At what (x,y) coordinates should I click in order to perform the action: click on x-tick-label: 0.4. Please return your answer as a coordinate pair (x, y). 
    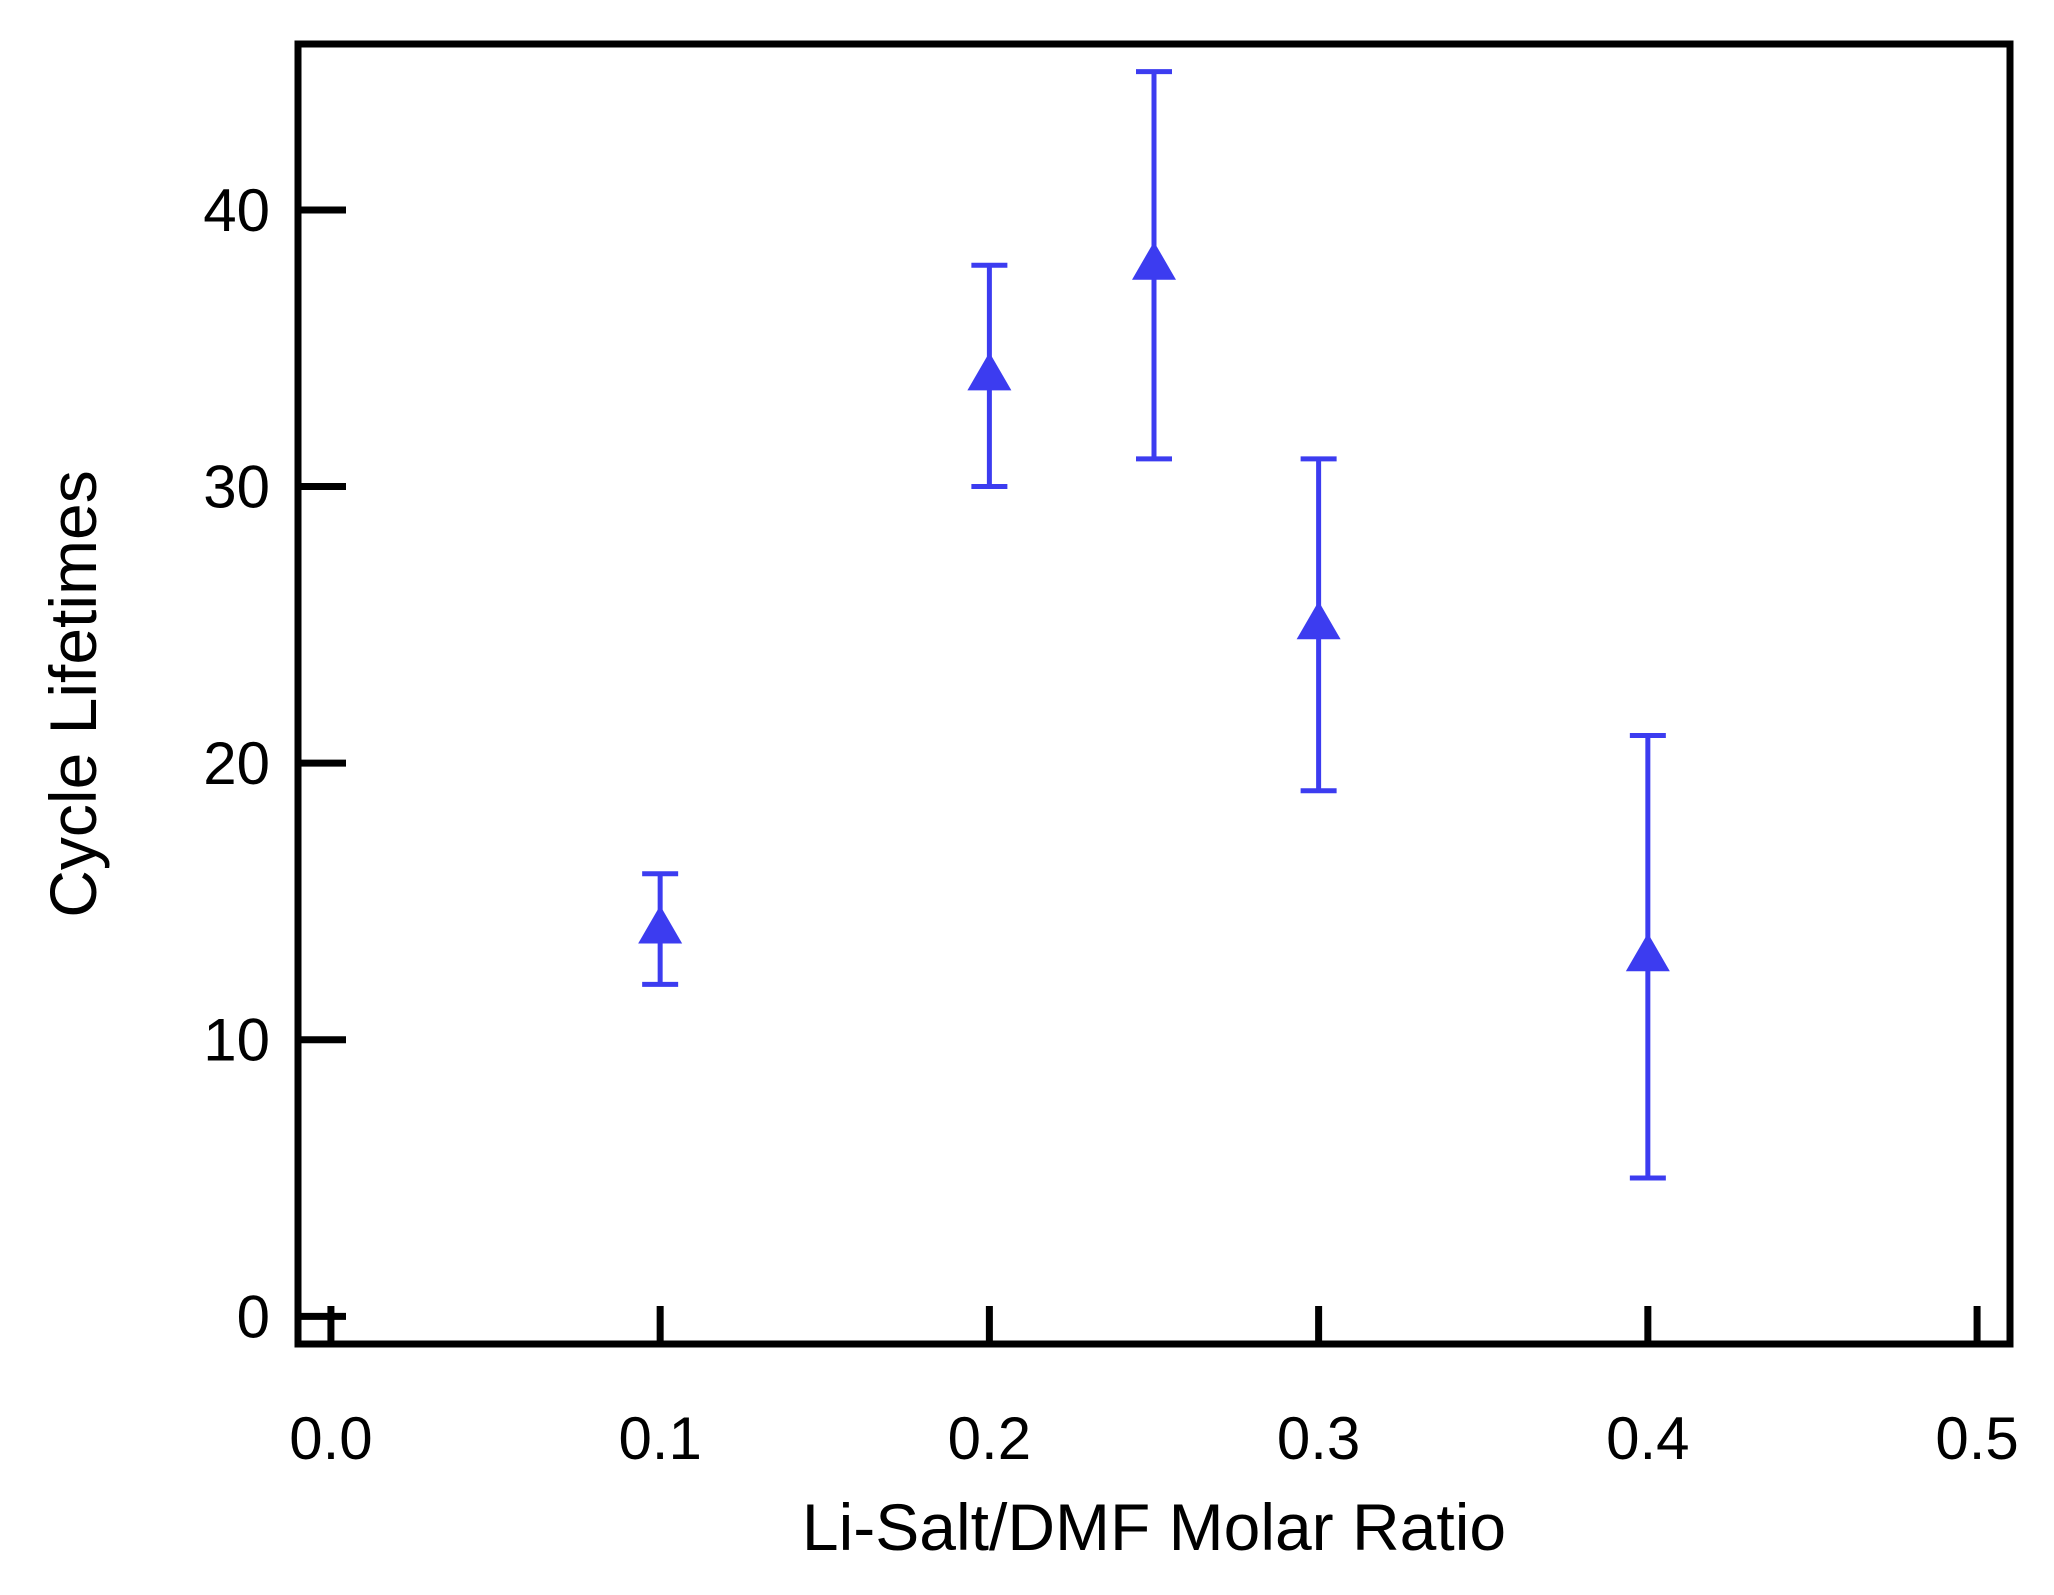
    Looking at the image, I should click on (1647, 1438).